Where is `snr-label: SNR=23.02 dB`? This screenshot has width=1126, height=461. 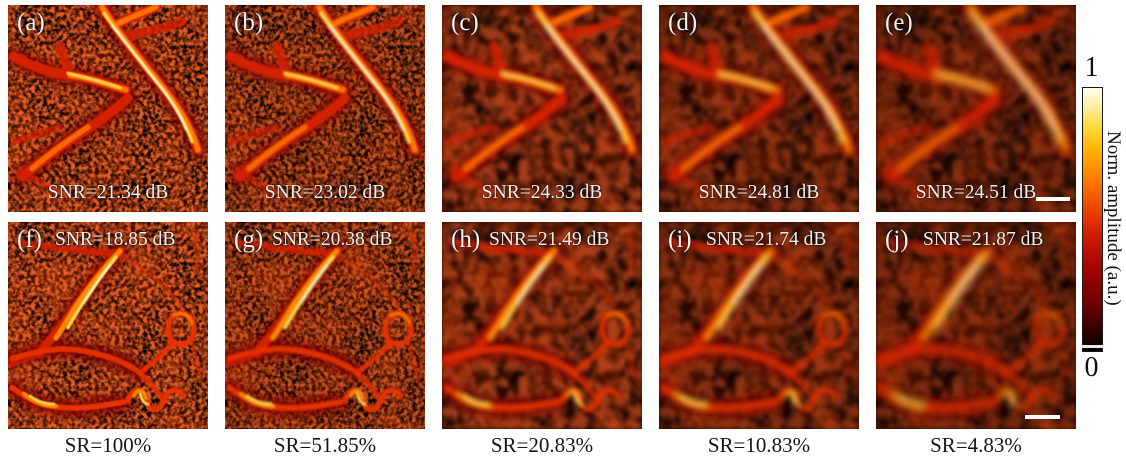 snr-label: SNR=23.02 dB is located at coordinates (325, 192).